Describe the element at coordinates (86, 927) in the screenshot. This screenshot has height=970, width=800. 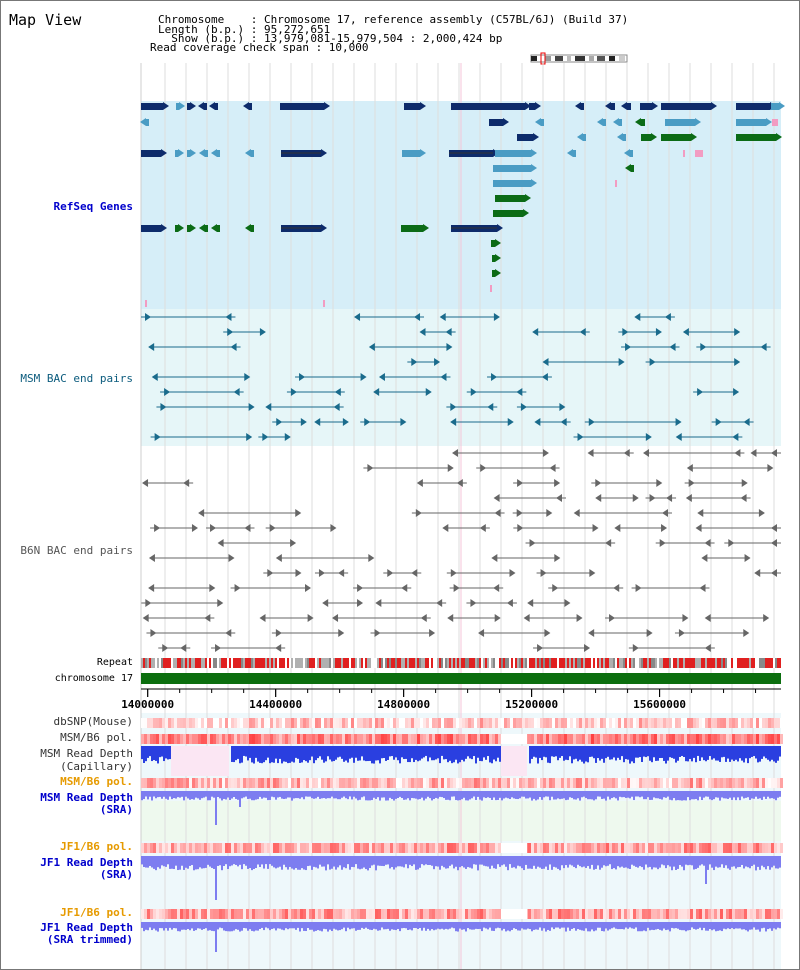
I see `track-label-jf1-trimmed: JF1 Read Depth` at that location.